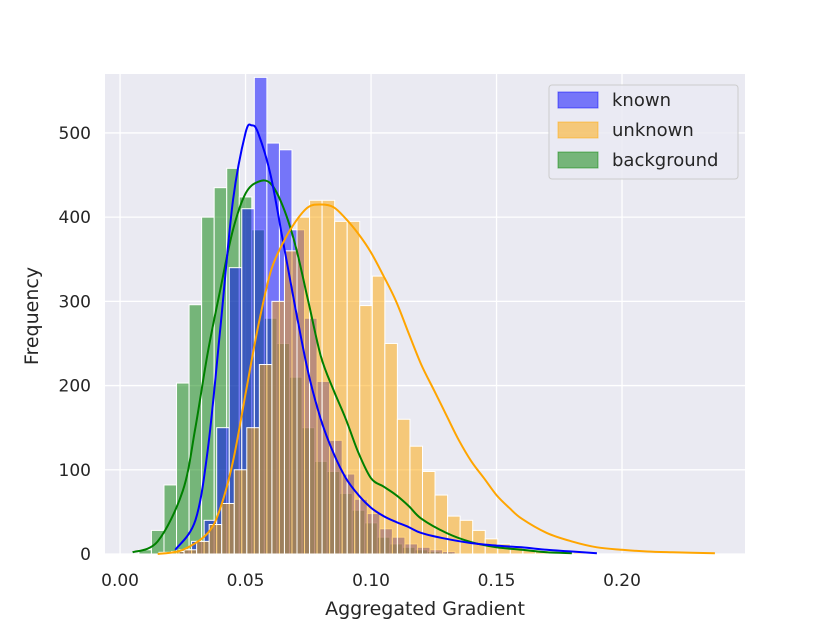 This screenshot has width=830, height=623. What do you see at coordinates (622, 581) in the screenshot?
I see `x-tick-label: 0.20` at bounding box center [622, 581].